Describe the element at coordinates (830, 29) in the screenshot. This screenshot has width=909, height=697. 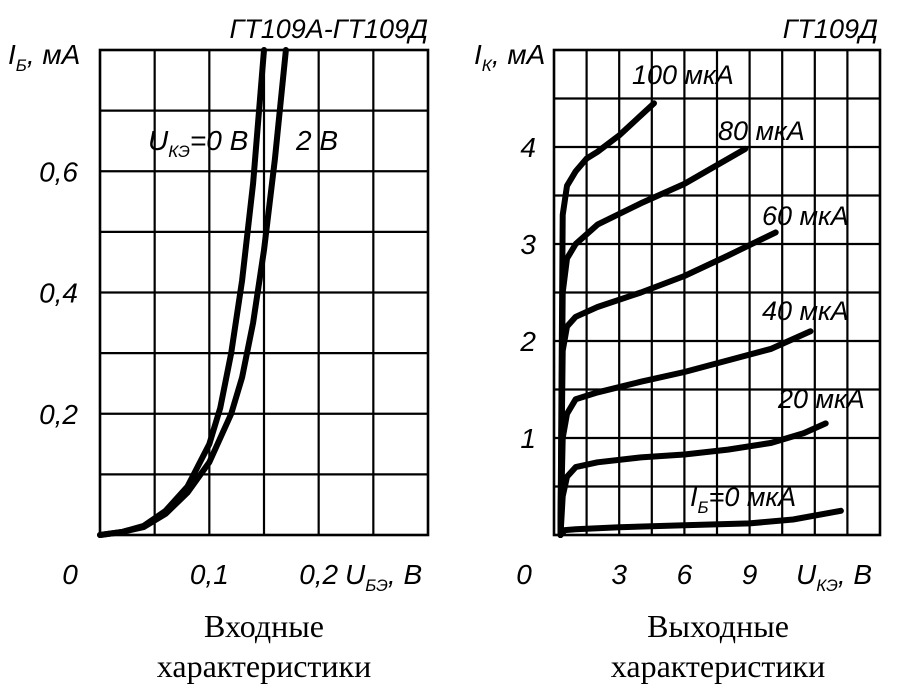
I see `output-chart-title: ГТ109Д` at that location.